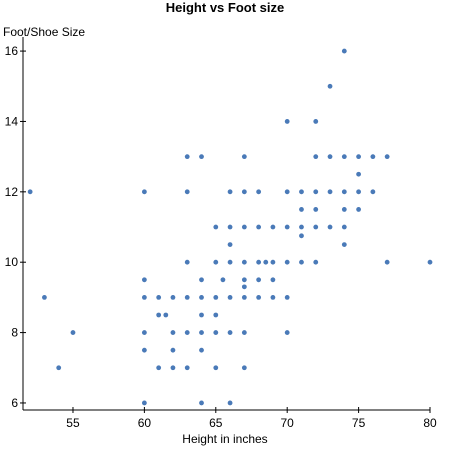 Image resolution: width=450 pixels, height=450 pixels. Describe the element at coordinates (73, 423) in the screenshot. I see `x-tick-label: 55` at that location.